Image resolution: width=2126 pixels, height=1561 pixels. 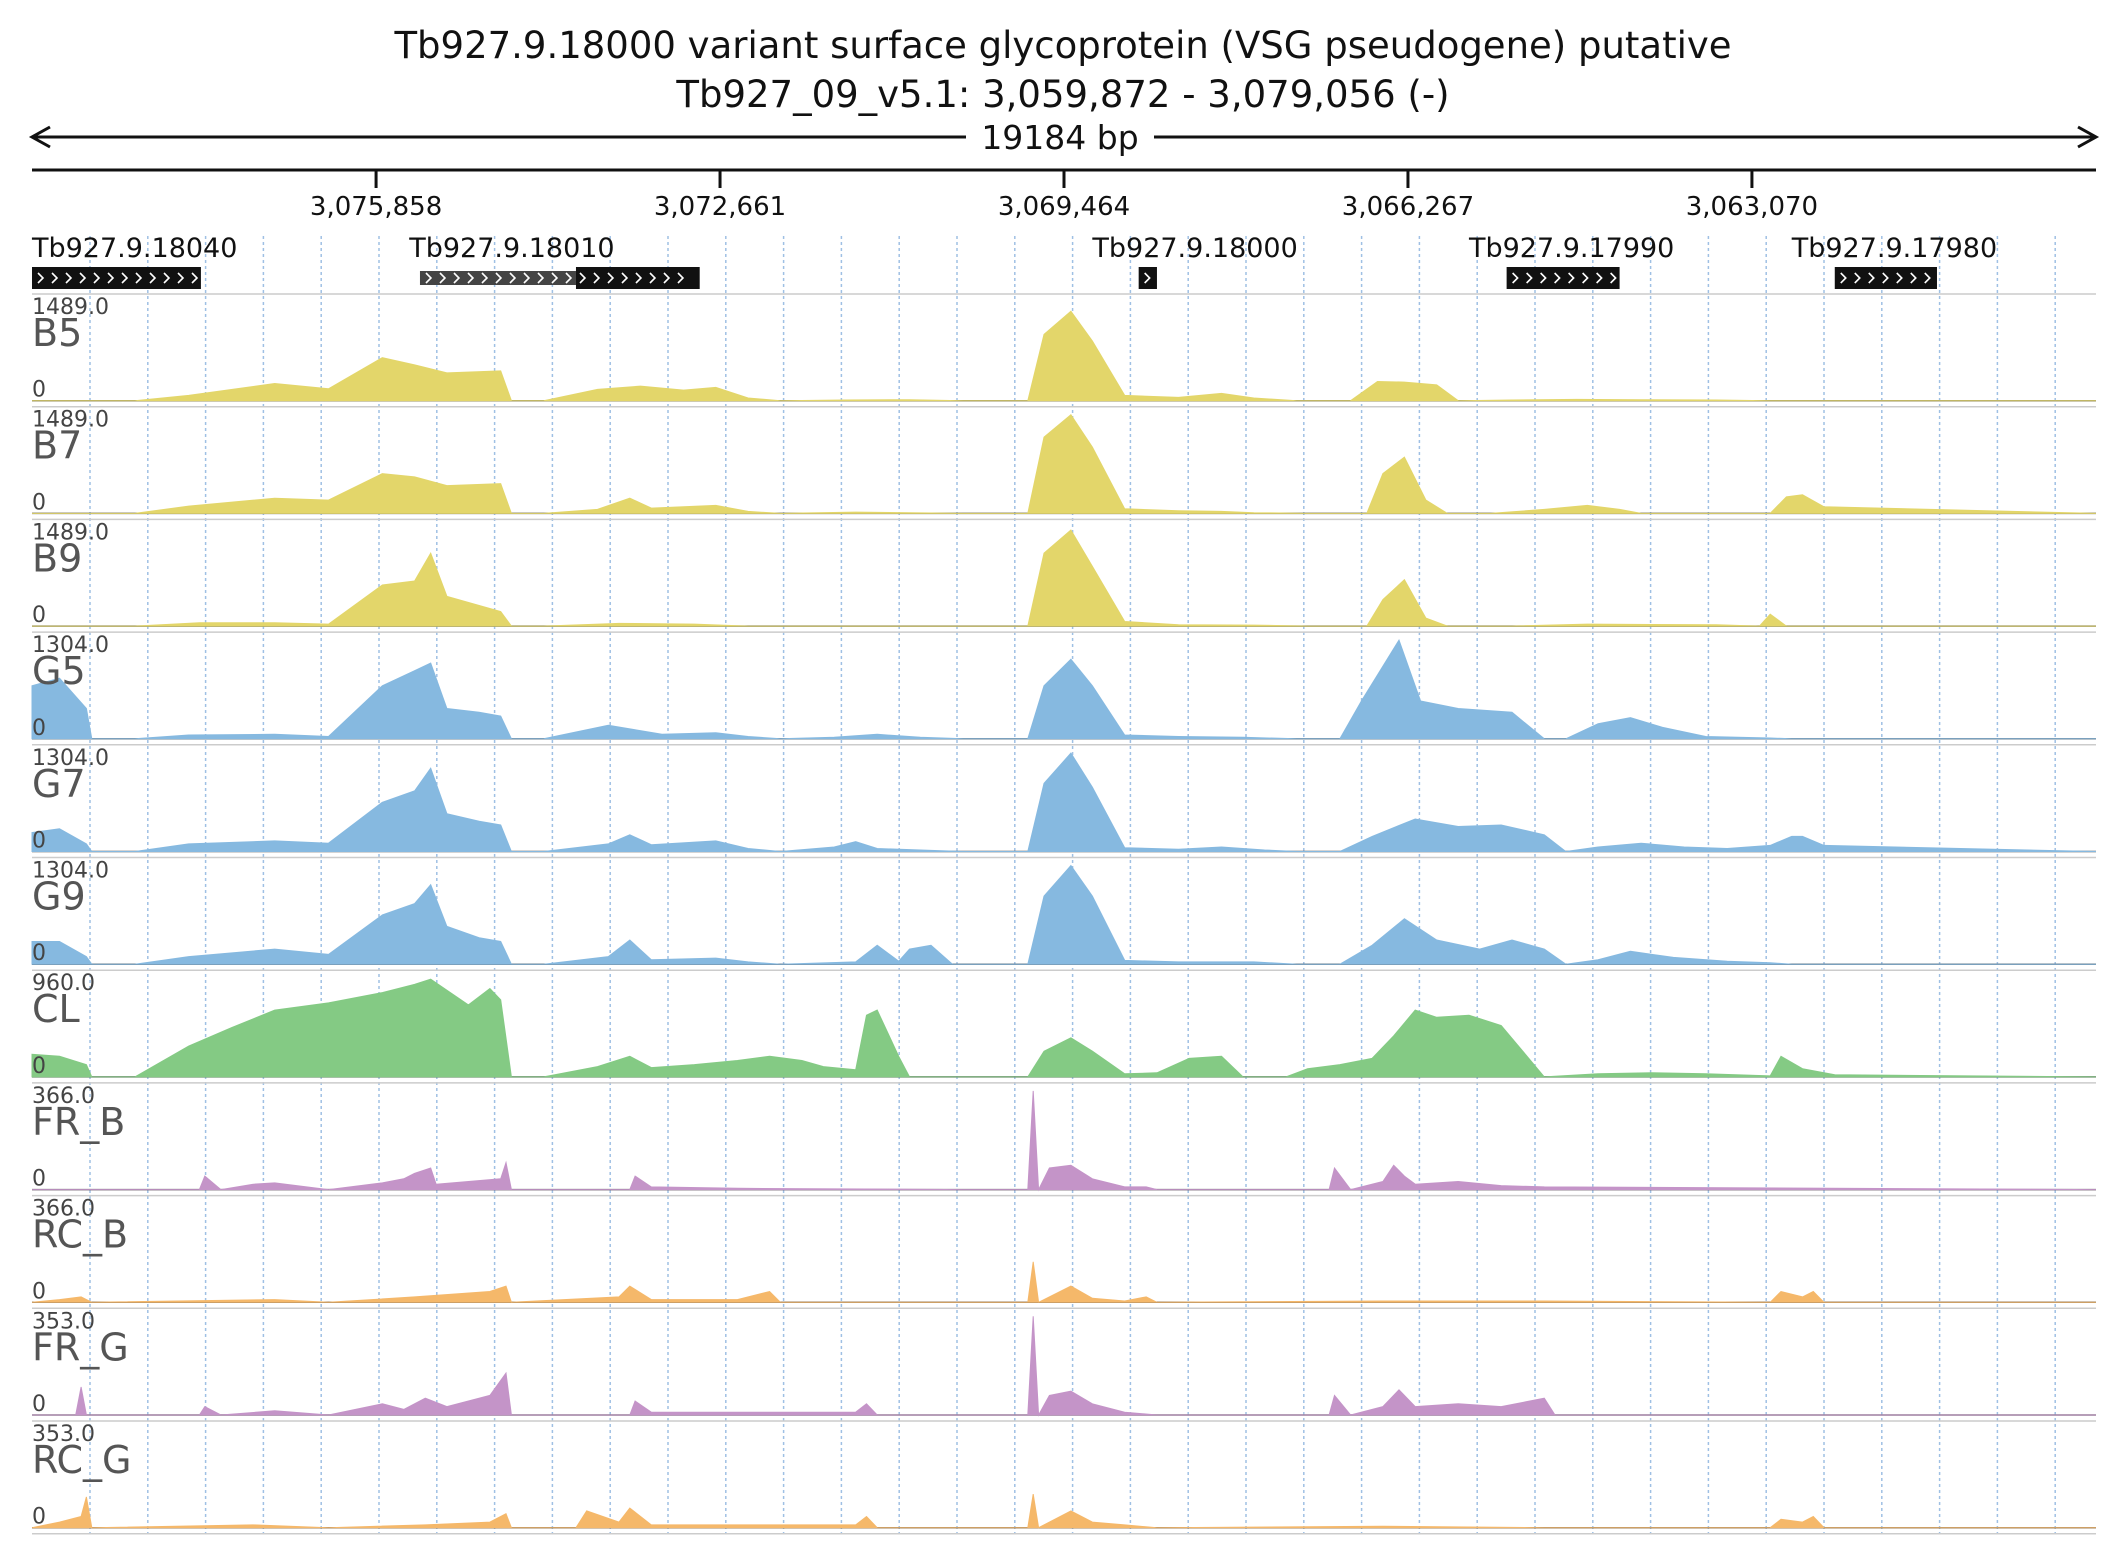 What do you see at coordinates (1064, 573) in the screenshot?
I see `track-B9: 1489.0B9 0` at bounding box center [1064, 573].